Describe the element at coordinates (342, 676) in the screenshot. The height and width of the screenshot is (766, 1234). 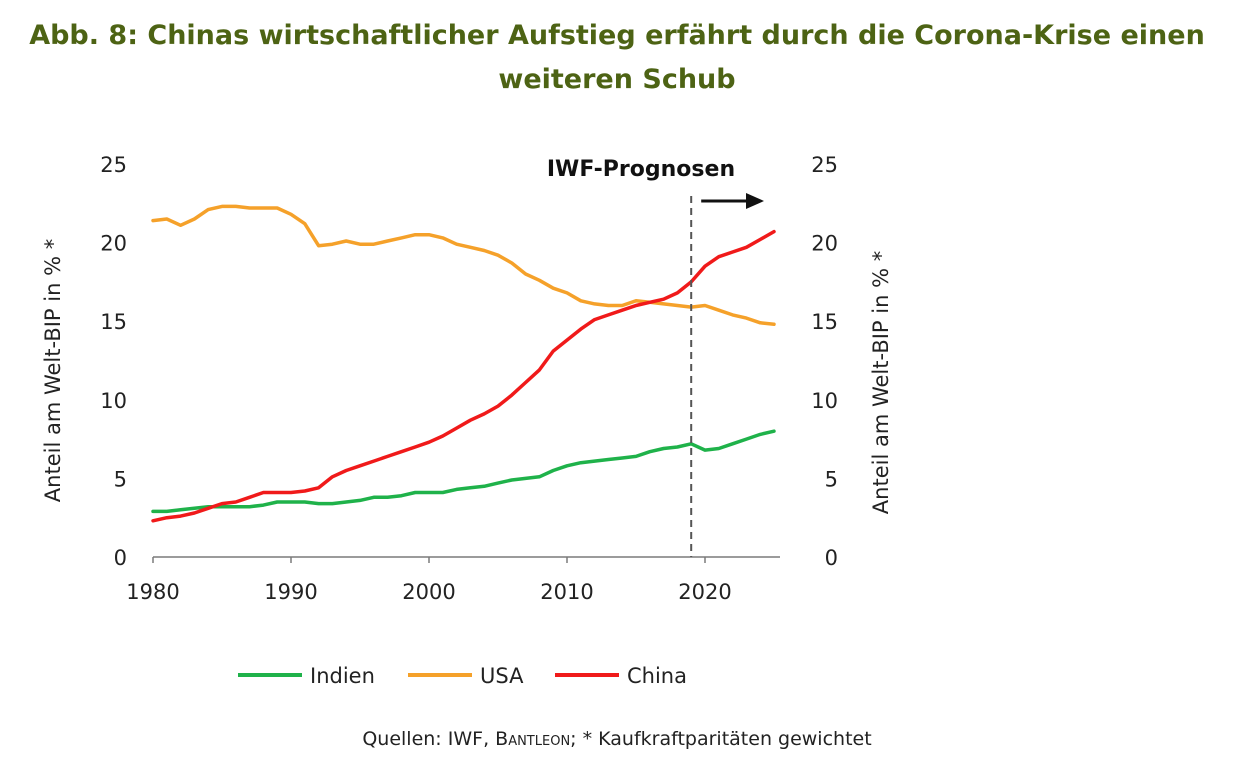
I see `legend-label-indien: Indien` at that location.